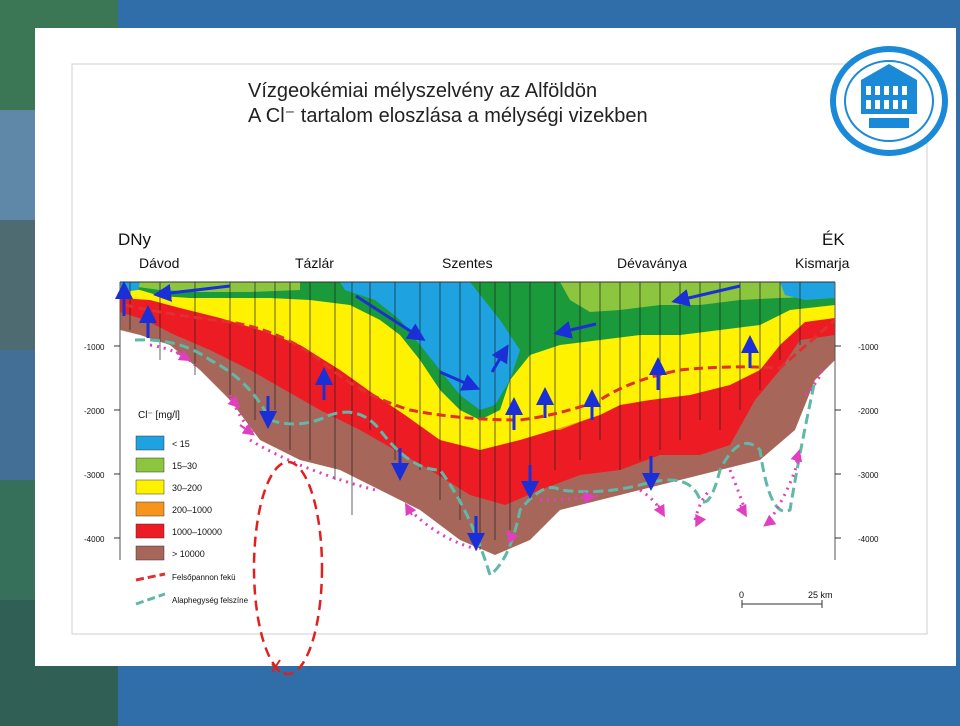 The width and height of the screenshot is (960, 726). What do you see at coordinates (94, 411) in the screenshot?
I see `depth-label-left-2000: -2000` at bounding box center [94, 411].